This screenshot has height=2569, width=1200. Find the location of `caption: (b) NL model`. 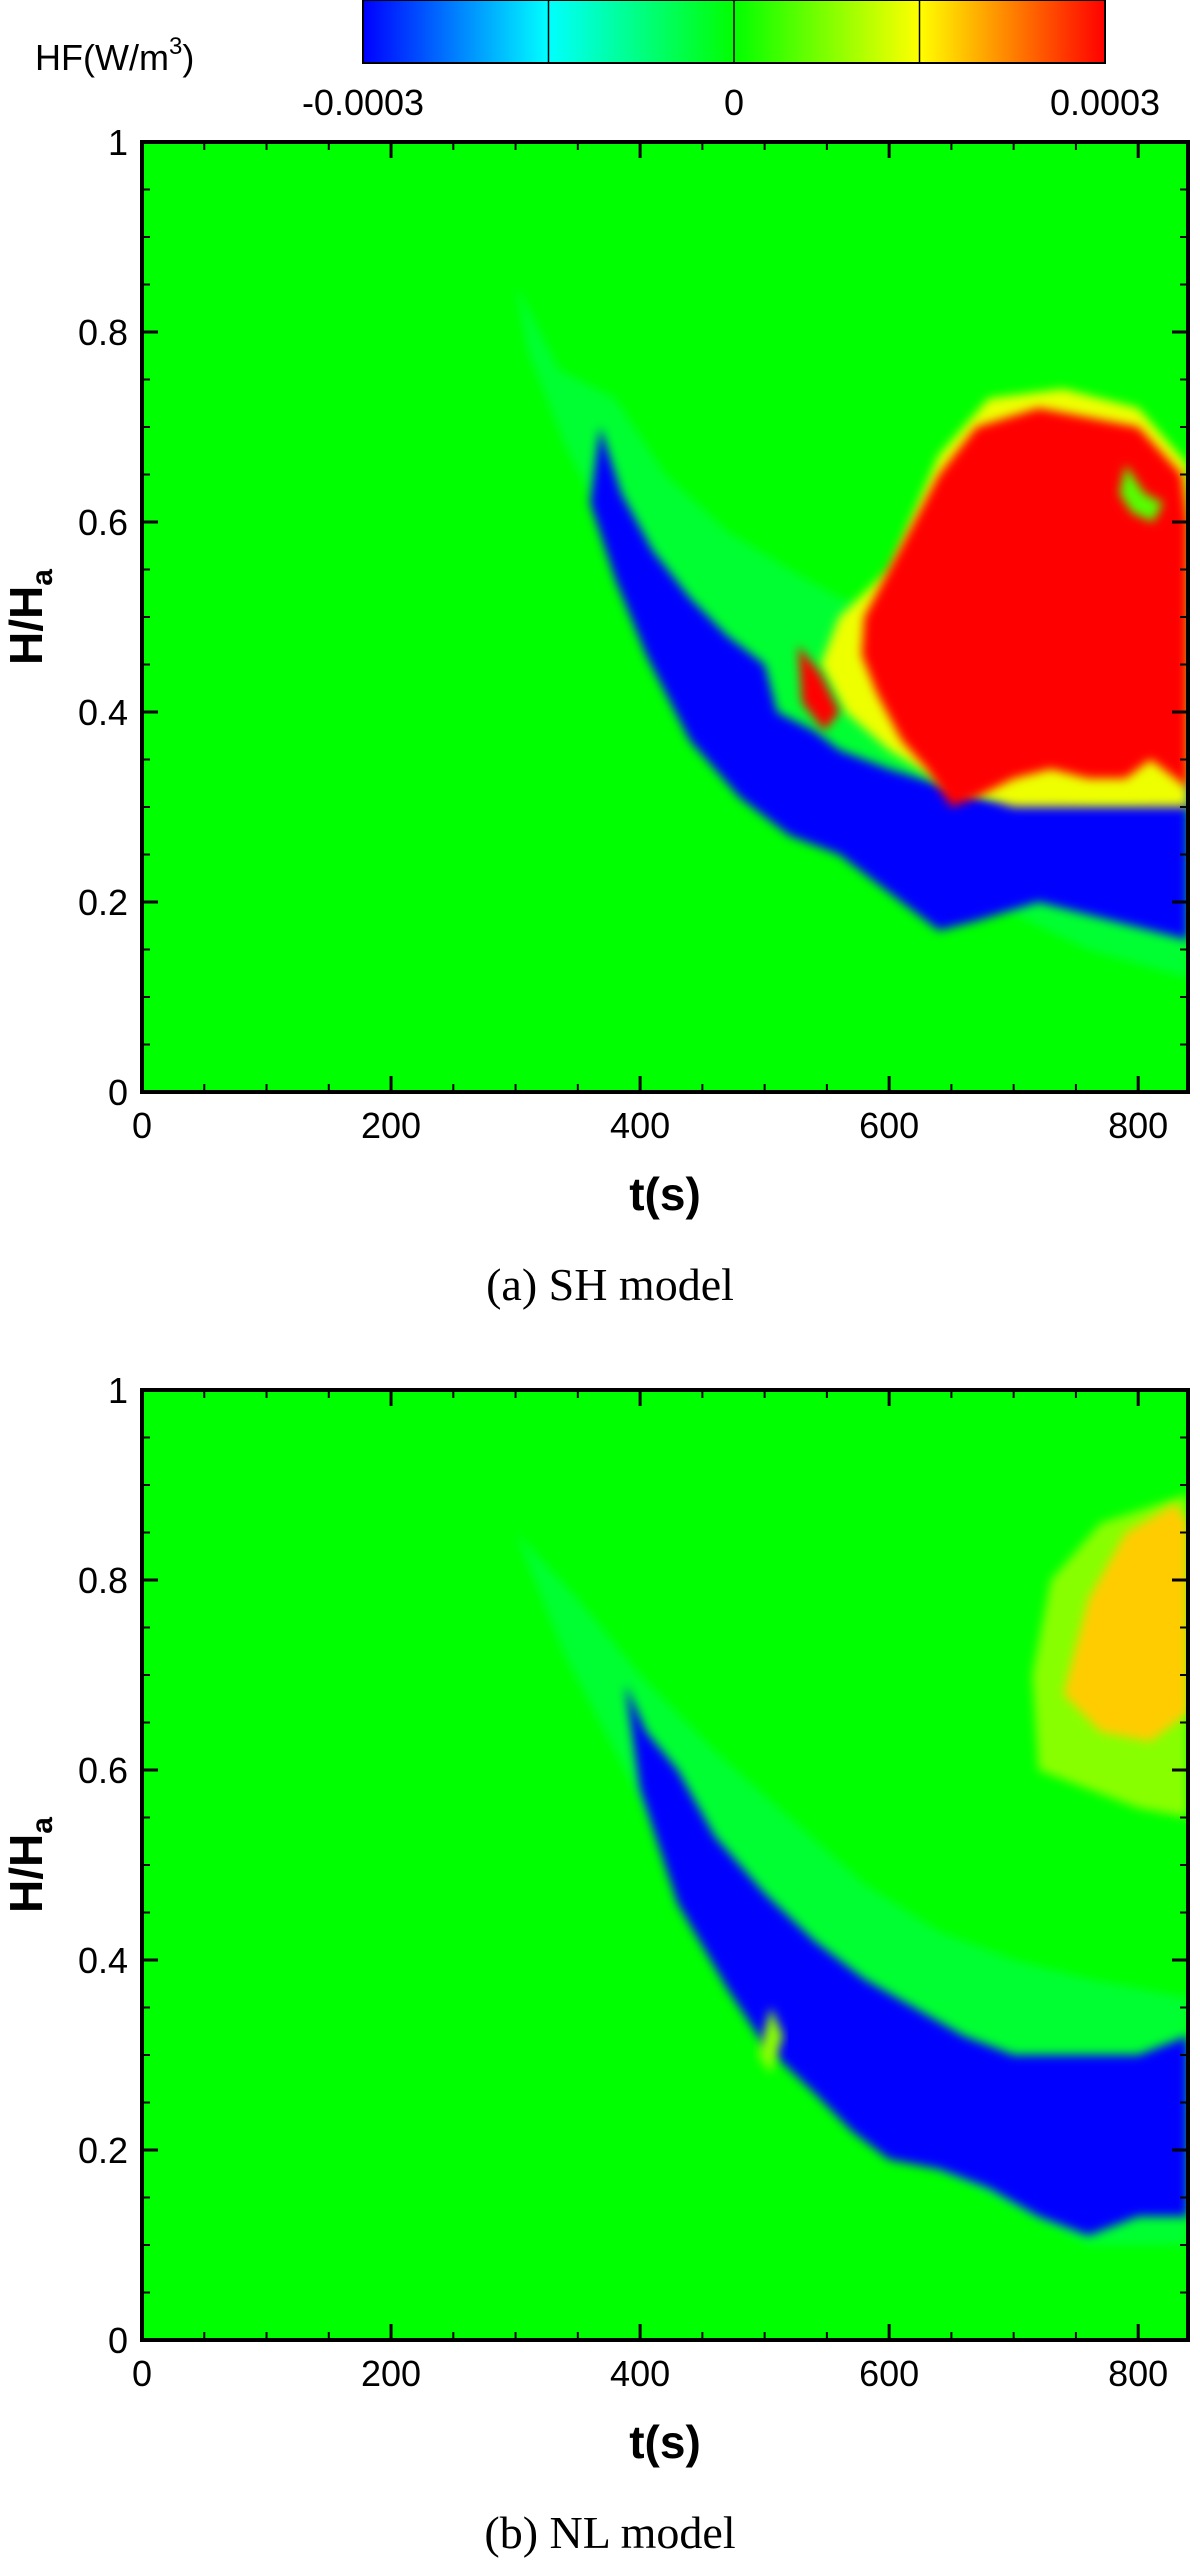

caption: (b) NL model is located at coordinates (609, 2532).